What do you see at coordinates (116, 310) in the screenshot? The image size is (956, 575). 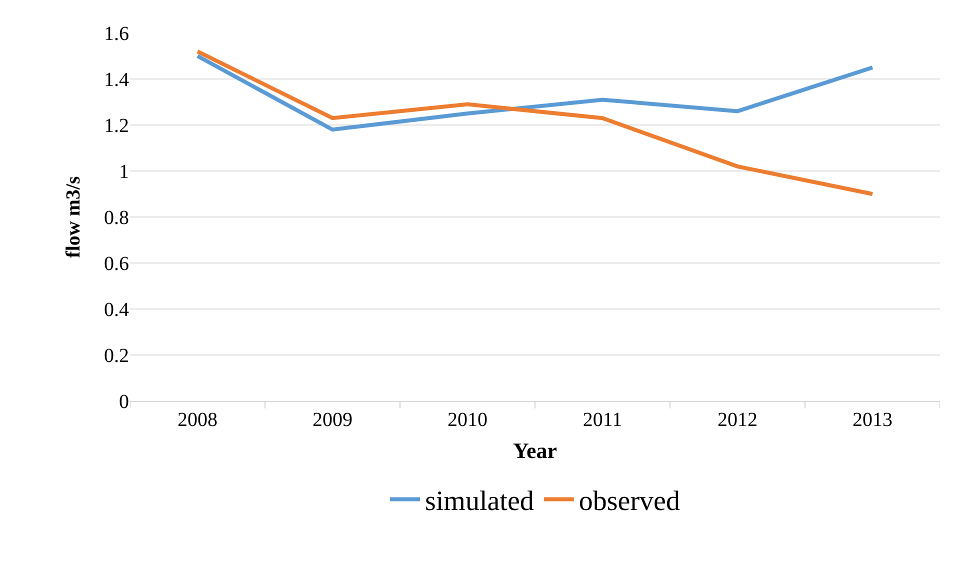 I see `y-tick-label: 0.4` at bounding box center [116, 310].